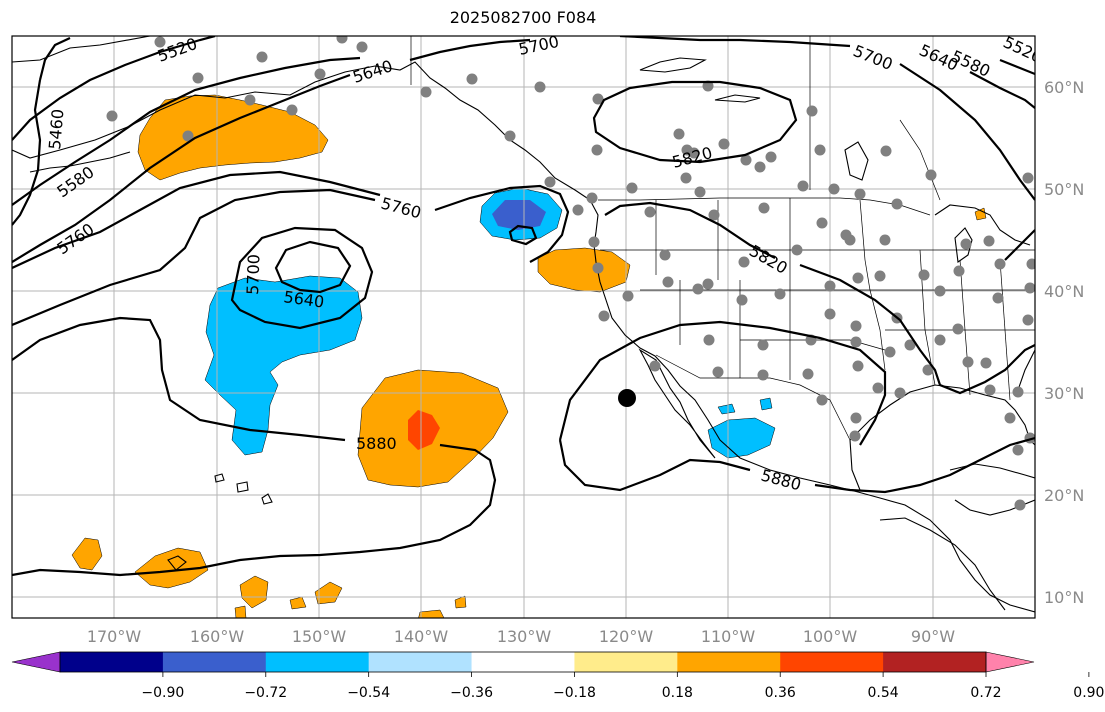 The height and width of the screenshot is (712, 1105). I want to click on lon-label: 110°W, so click(728, 636).